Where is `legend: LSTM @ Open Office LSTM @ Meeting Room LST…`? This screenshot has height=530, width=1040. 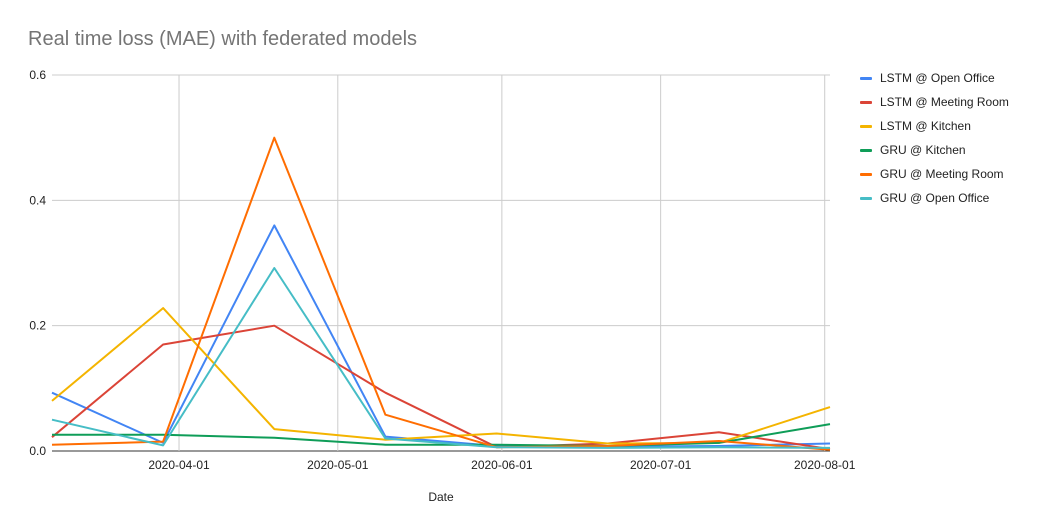 legend: LSTM @ Open Office LSTM @ Meeting Room LST… is located at coordinates (934, 138).